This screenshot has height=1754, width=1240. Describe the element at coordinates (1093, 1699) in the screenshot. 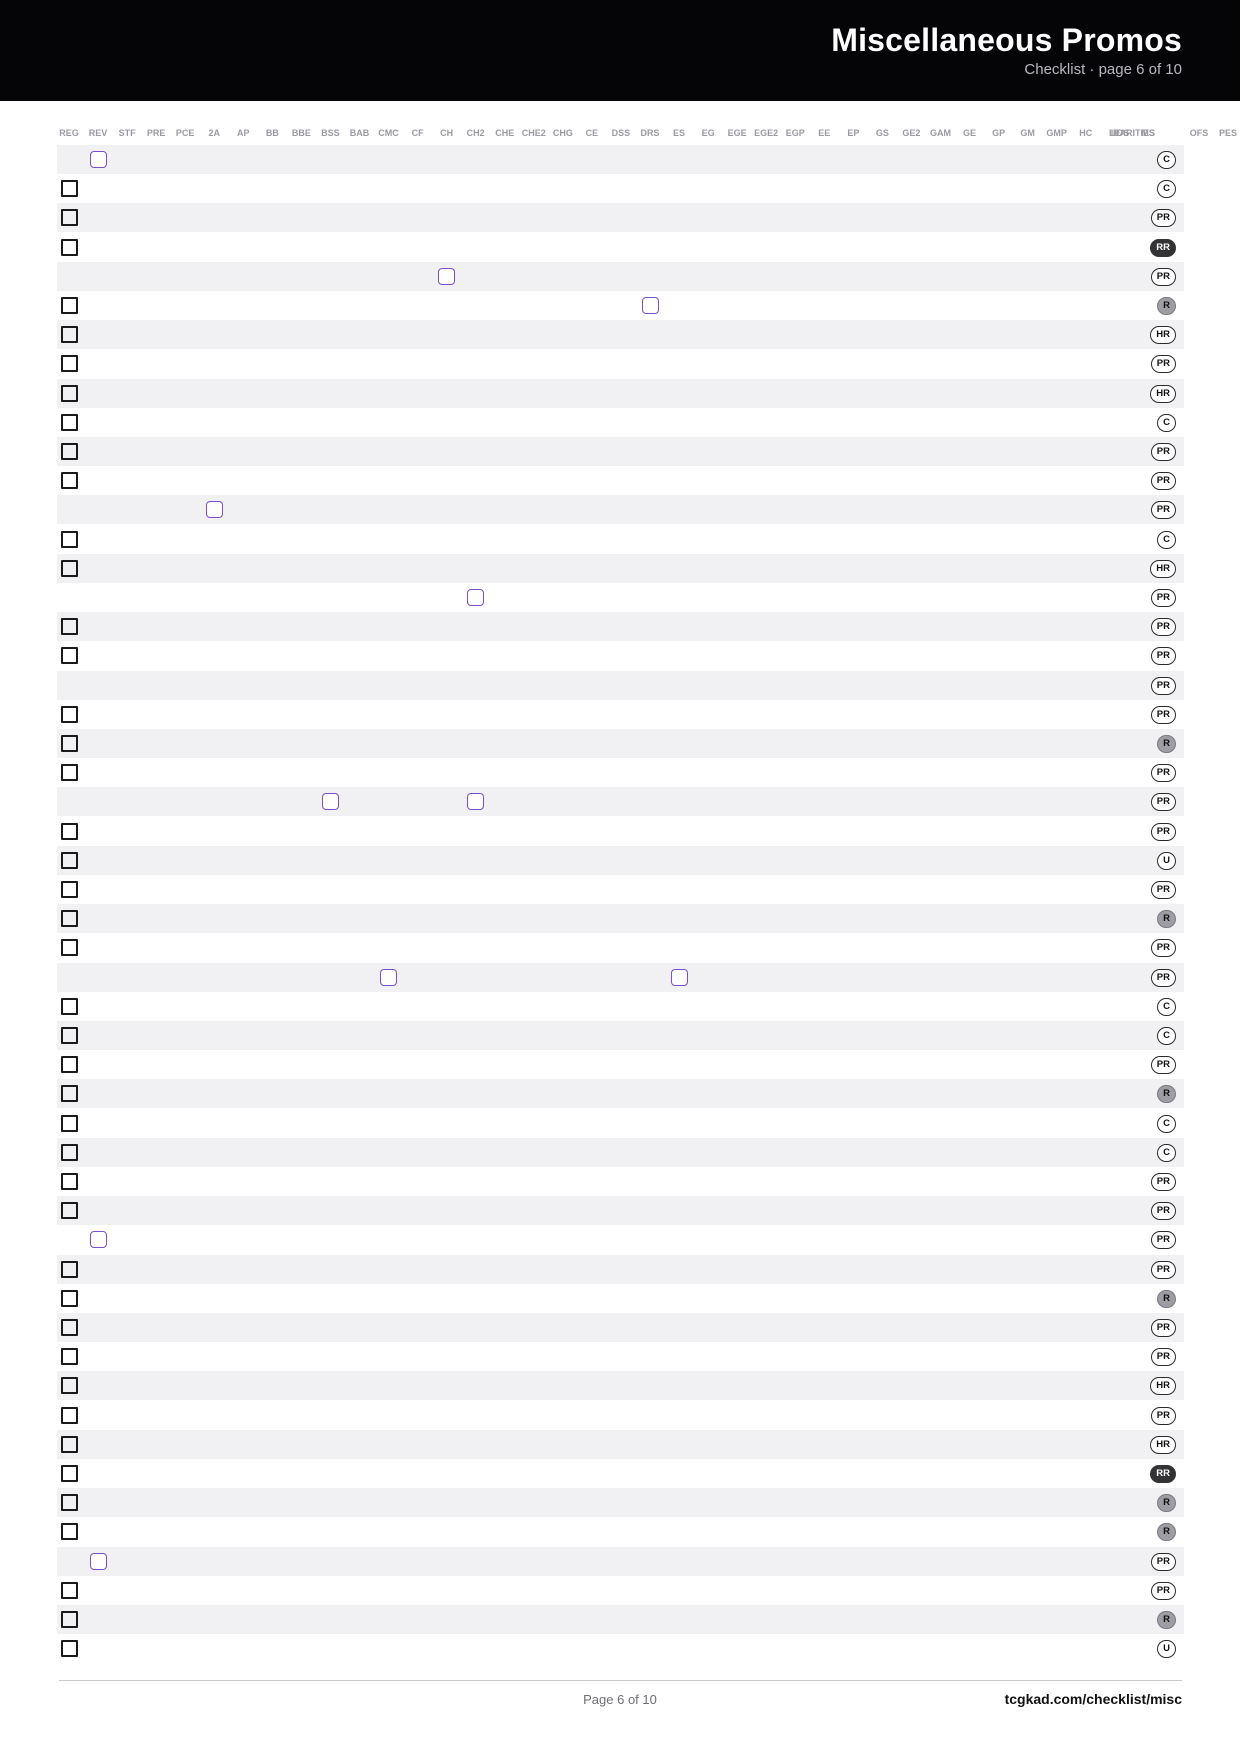

I see `footer-url: tcgkad.com/checklist/misc` at that location.